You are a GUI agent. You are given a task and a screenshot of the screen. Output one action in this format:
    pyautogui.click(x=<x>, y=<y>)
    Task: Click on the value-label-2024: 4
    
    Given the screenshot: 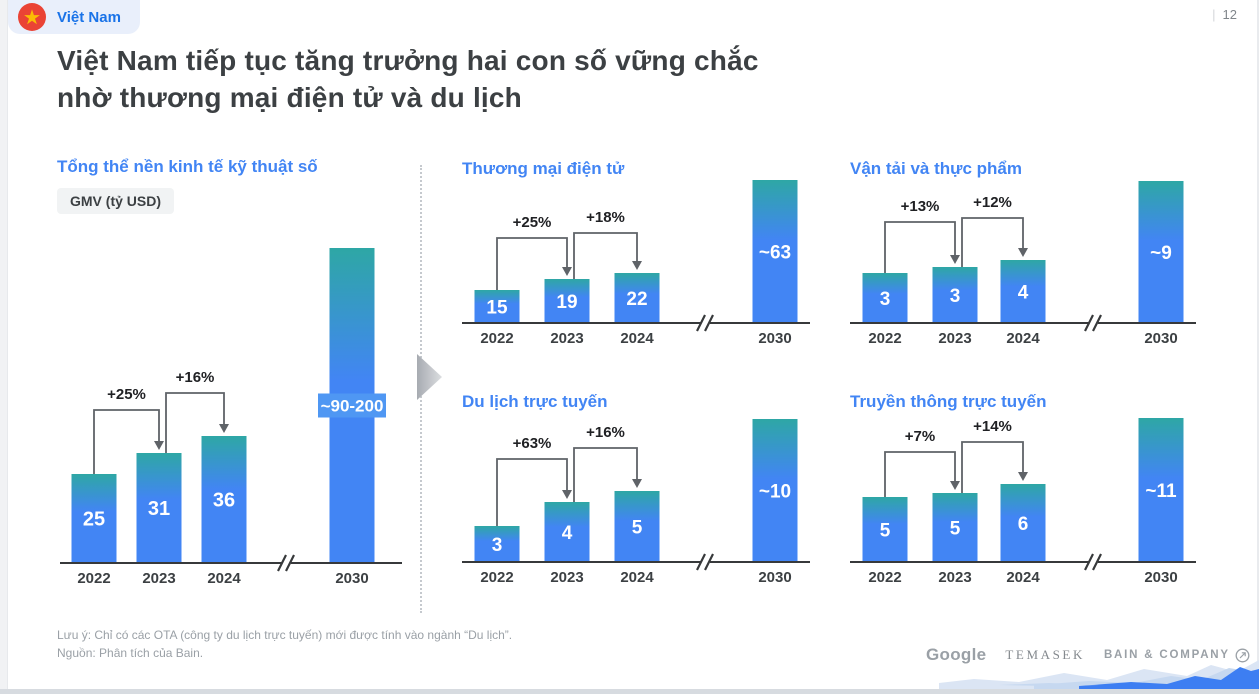 What is the action you would take?
    pyautogui.click(x=1023, y=293)
    